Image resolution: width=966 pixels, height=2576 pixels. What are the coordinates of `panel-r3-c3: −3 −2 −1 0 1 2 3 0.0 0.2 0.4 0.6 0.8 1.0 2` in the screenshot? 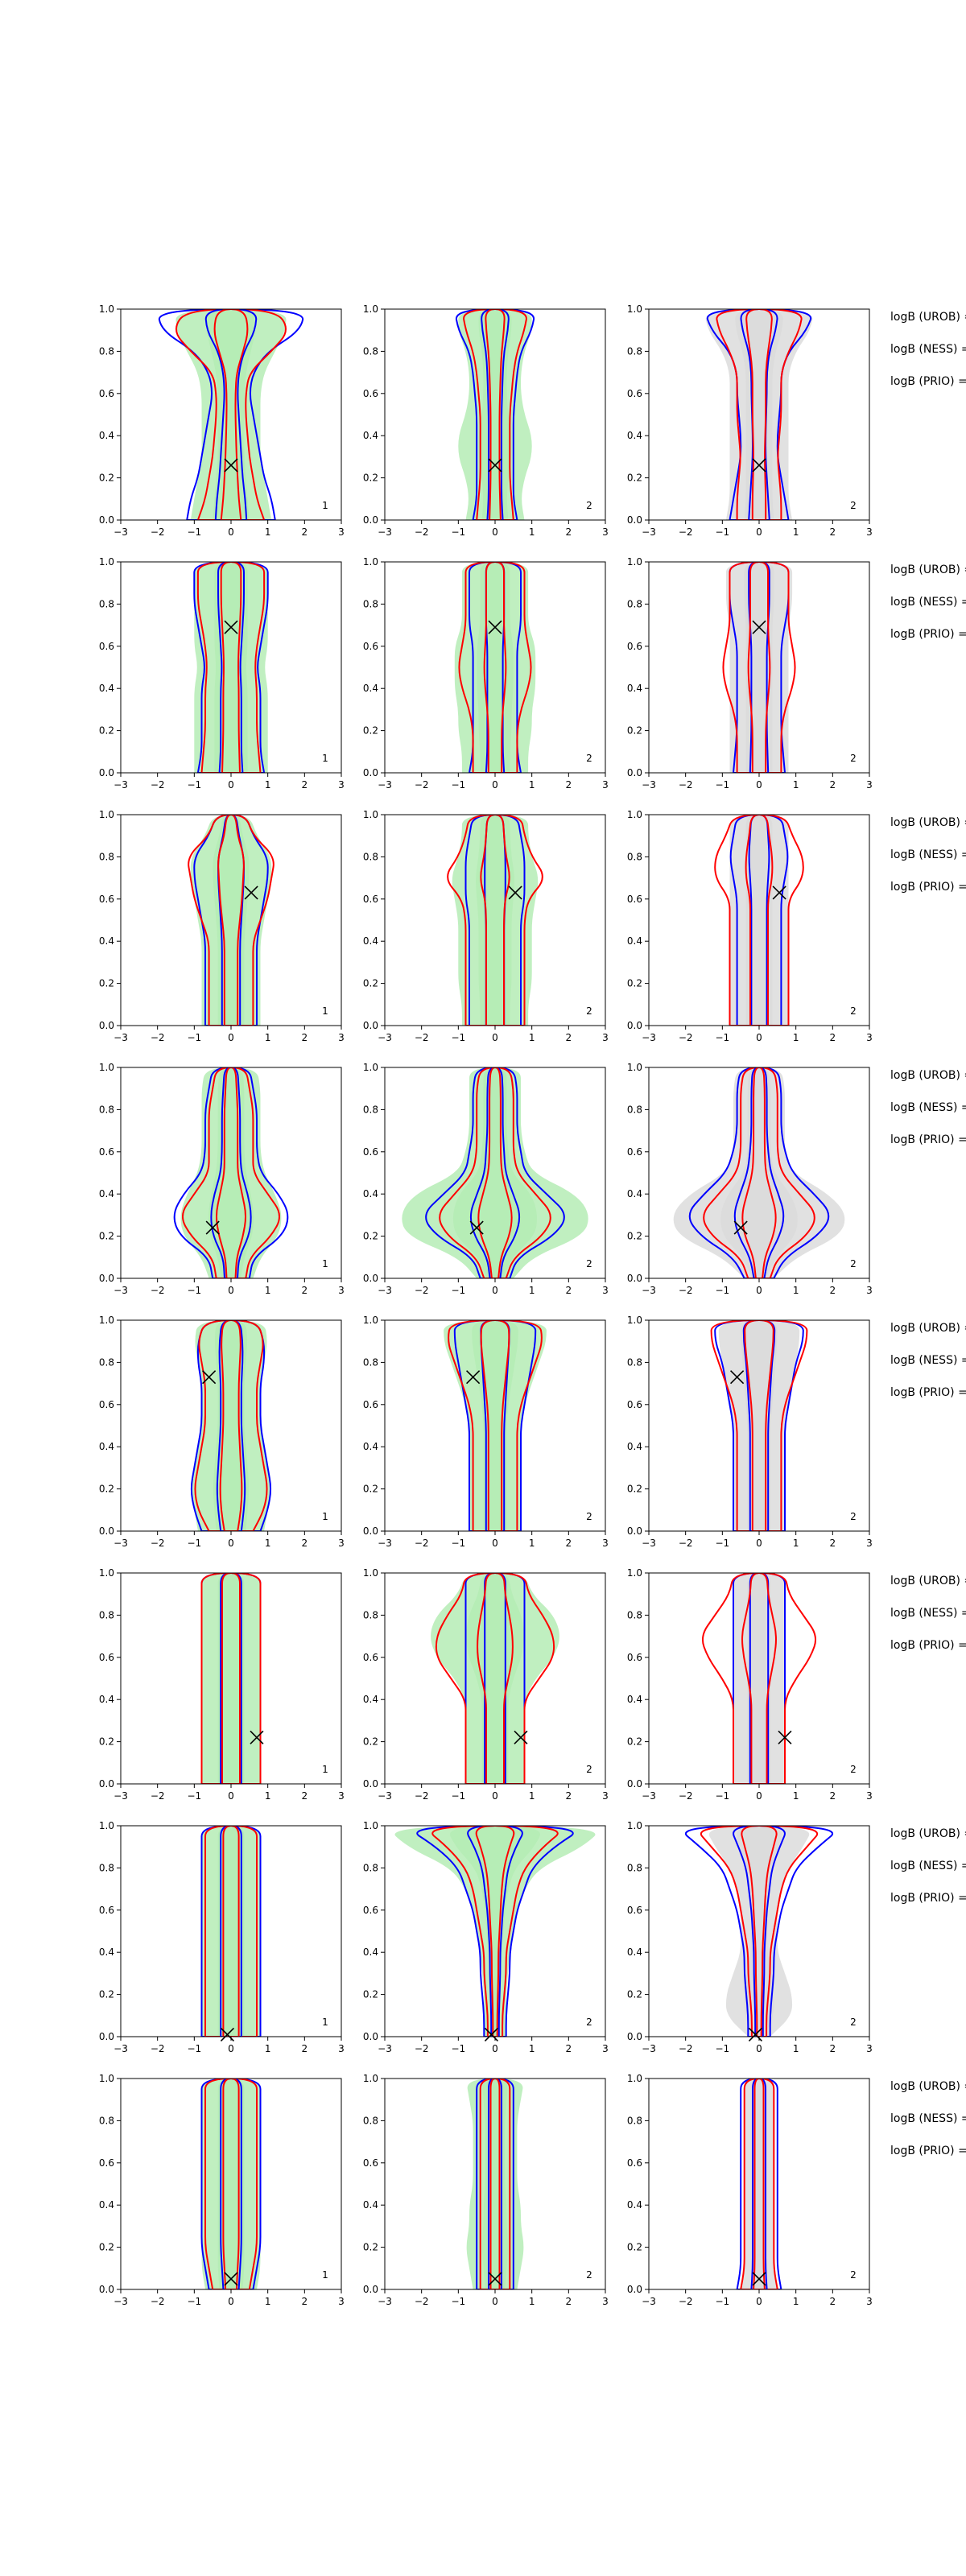 It's located at (750, 926).